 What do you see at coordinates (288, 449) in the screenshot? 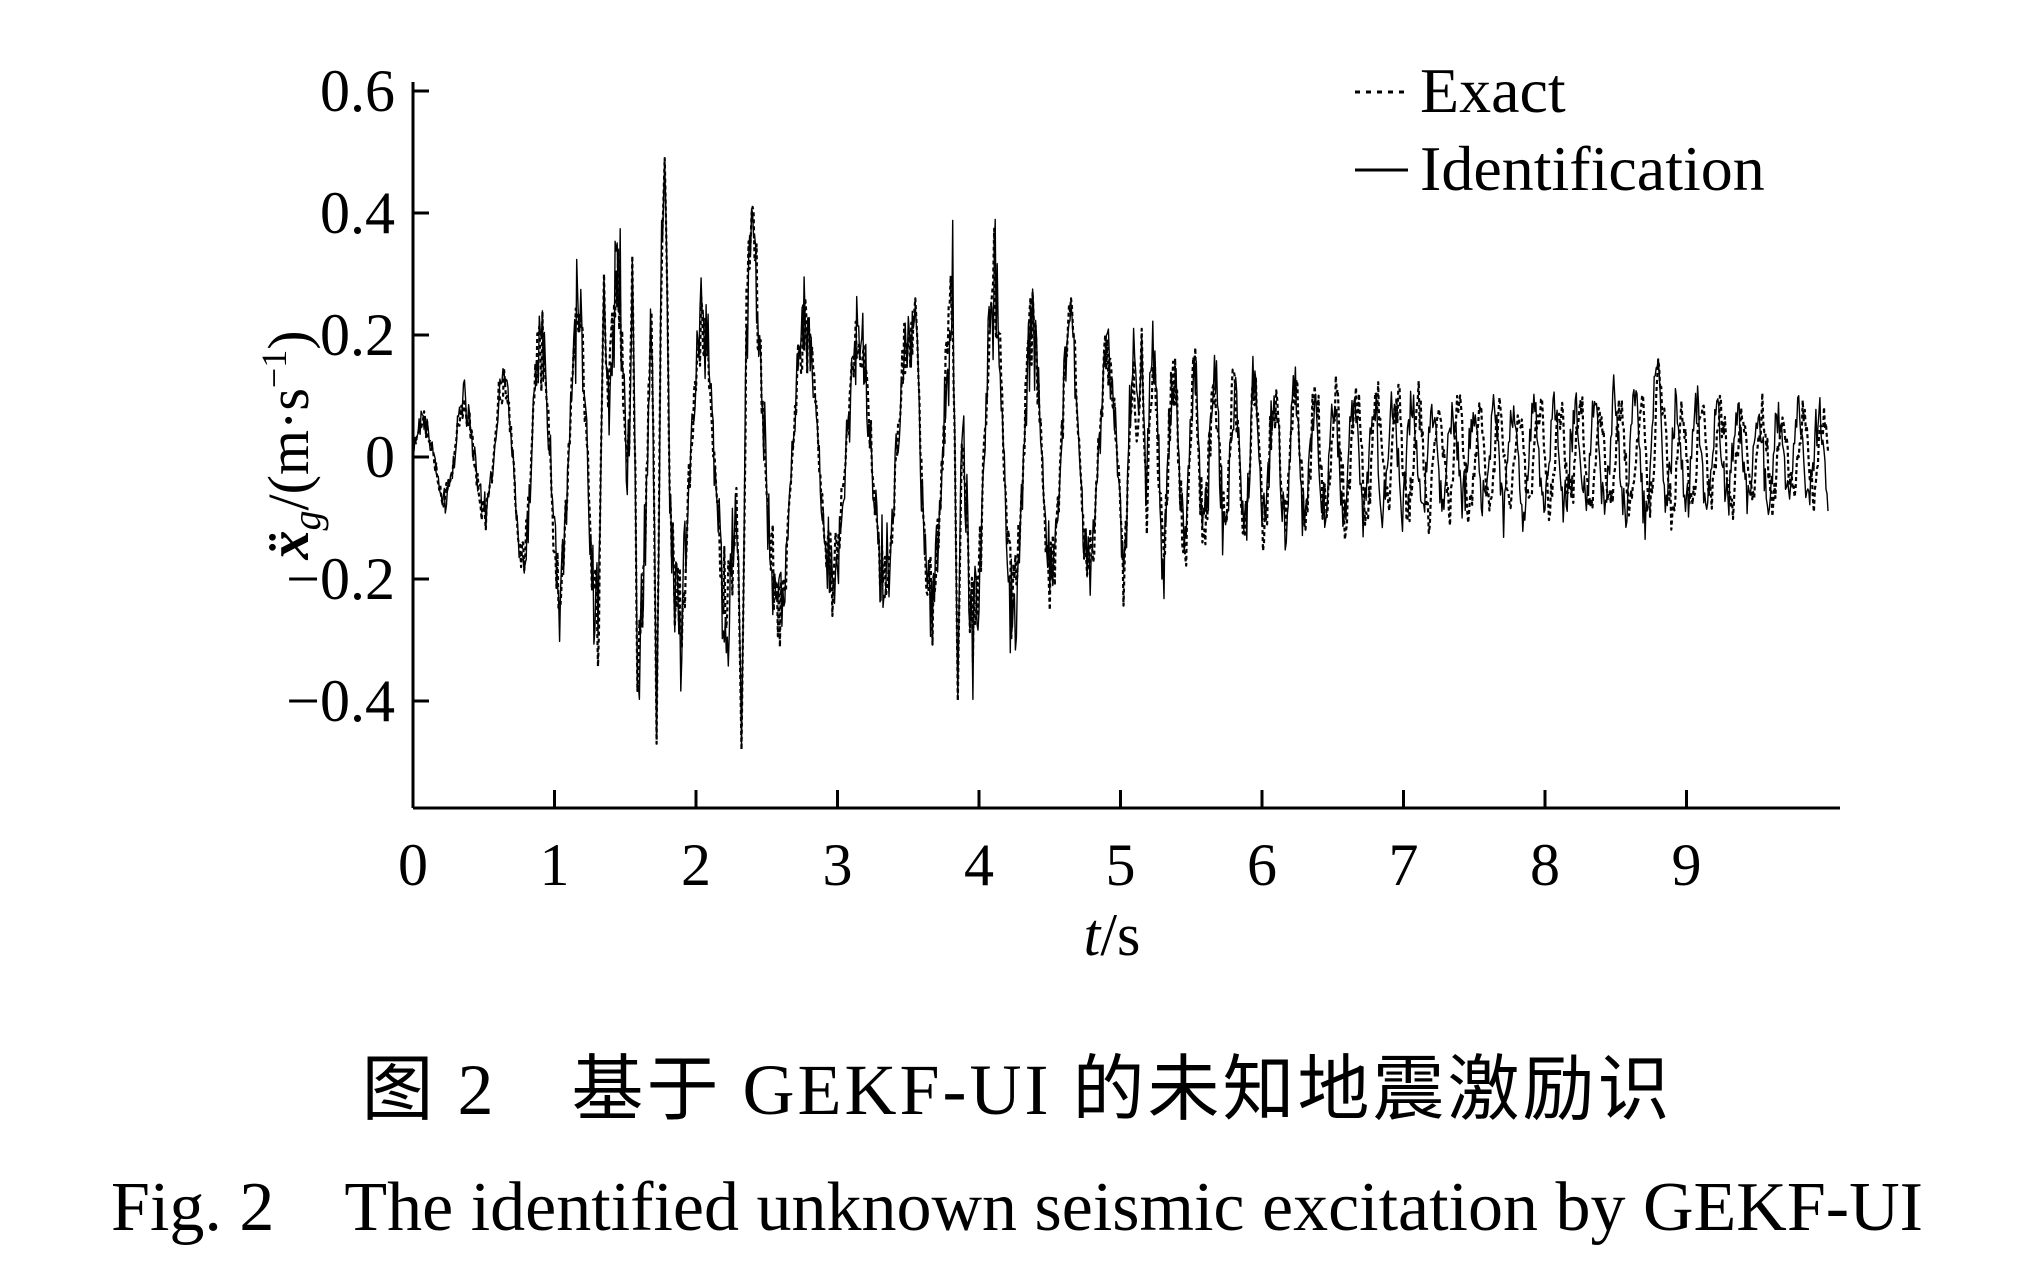
I see `y-label-unit-pre: /(m·s` at bounding box center [288, 449].